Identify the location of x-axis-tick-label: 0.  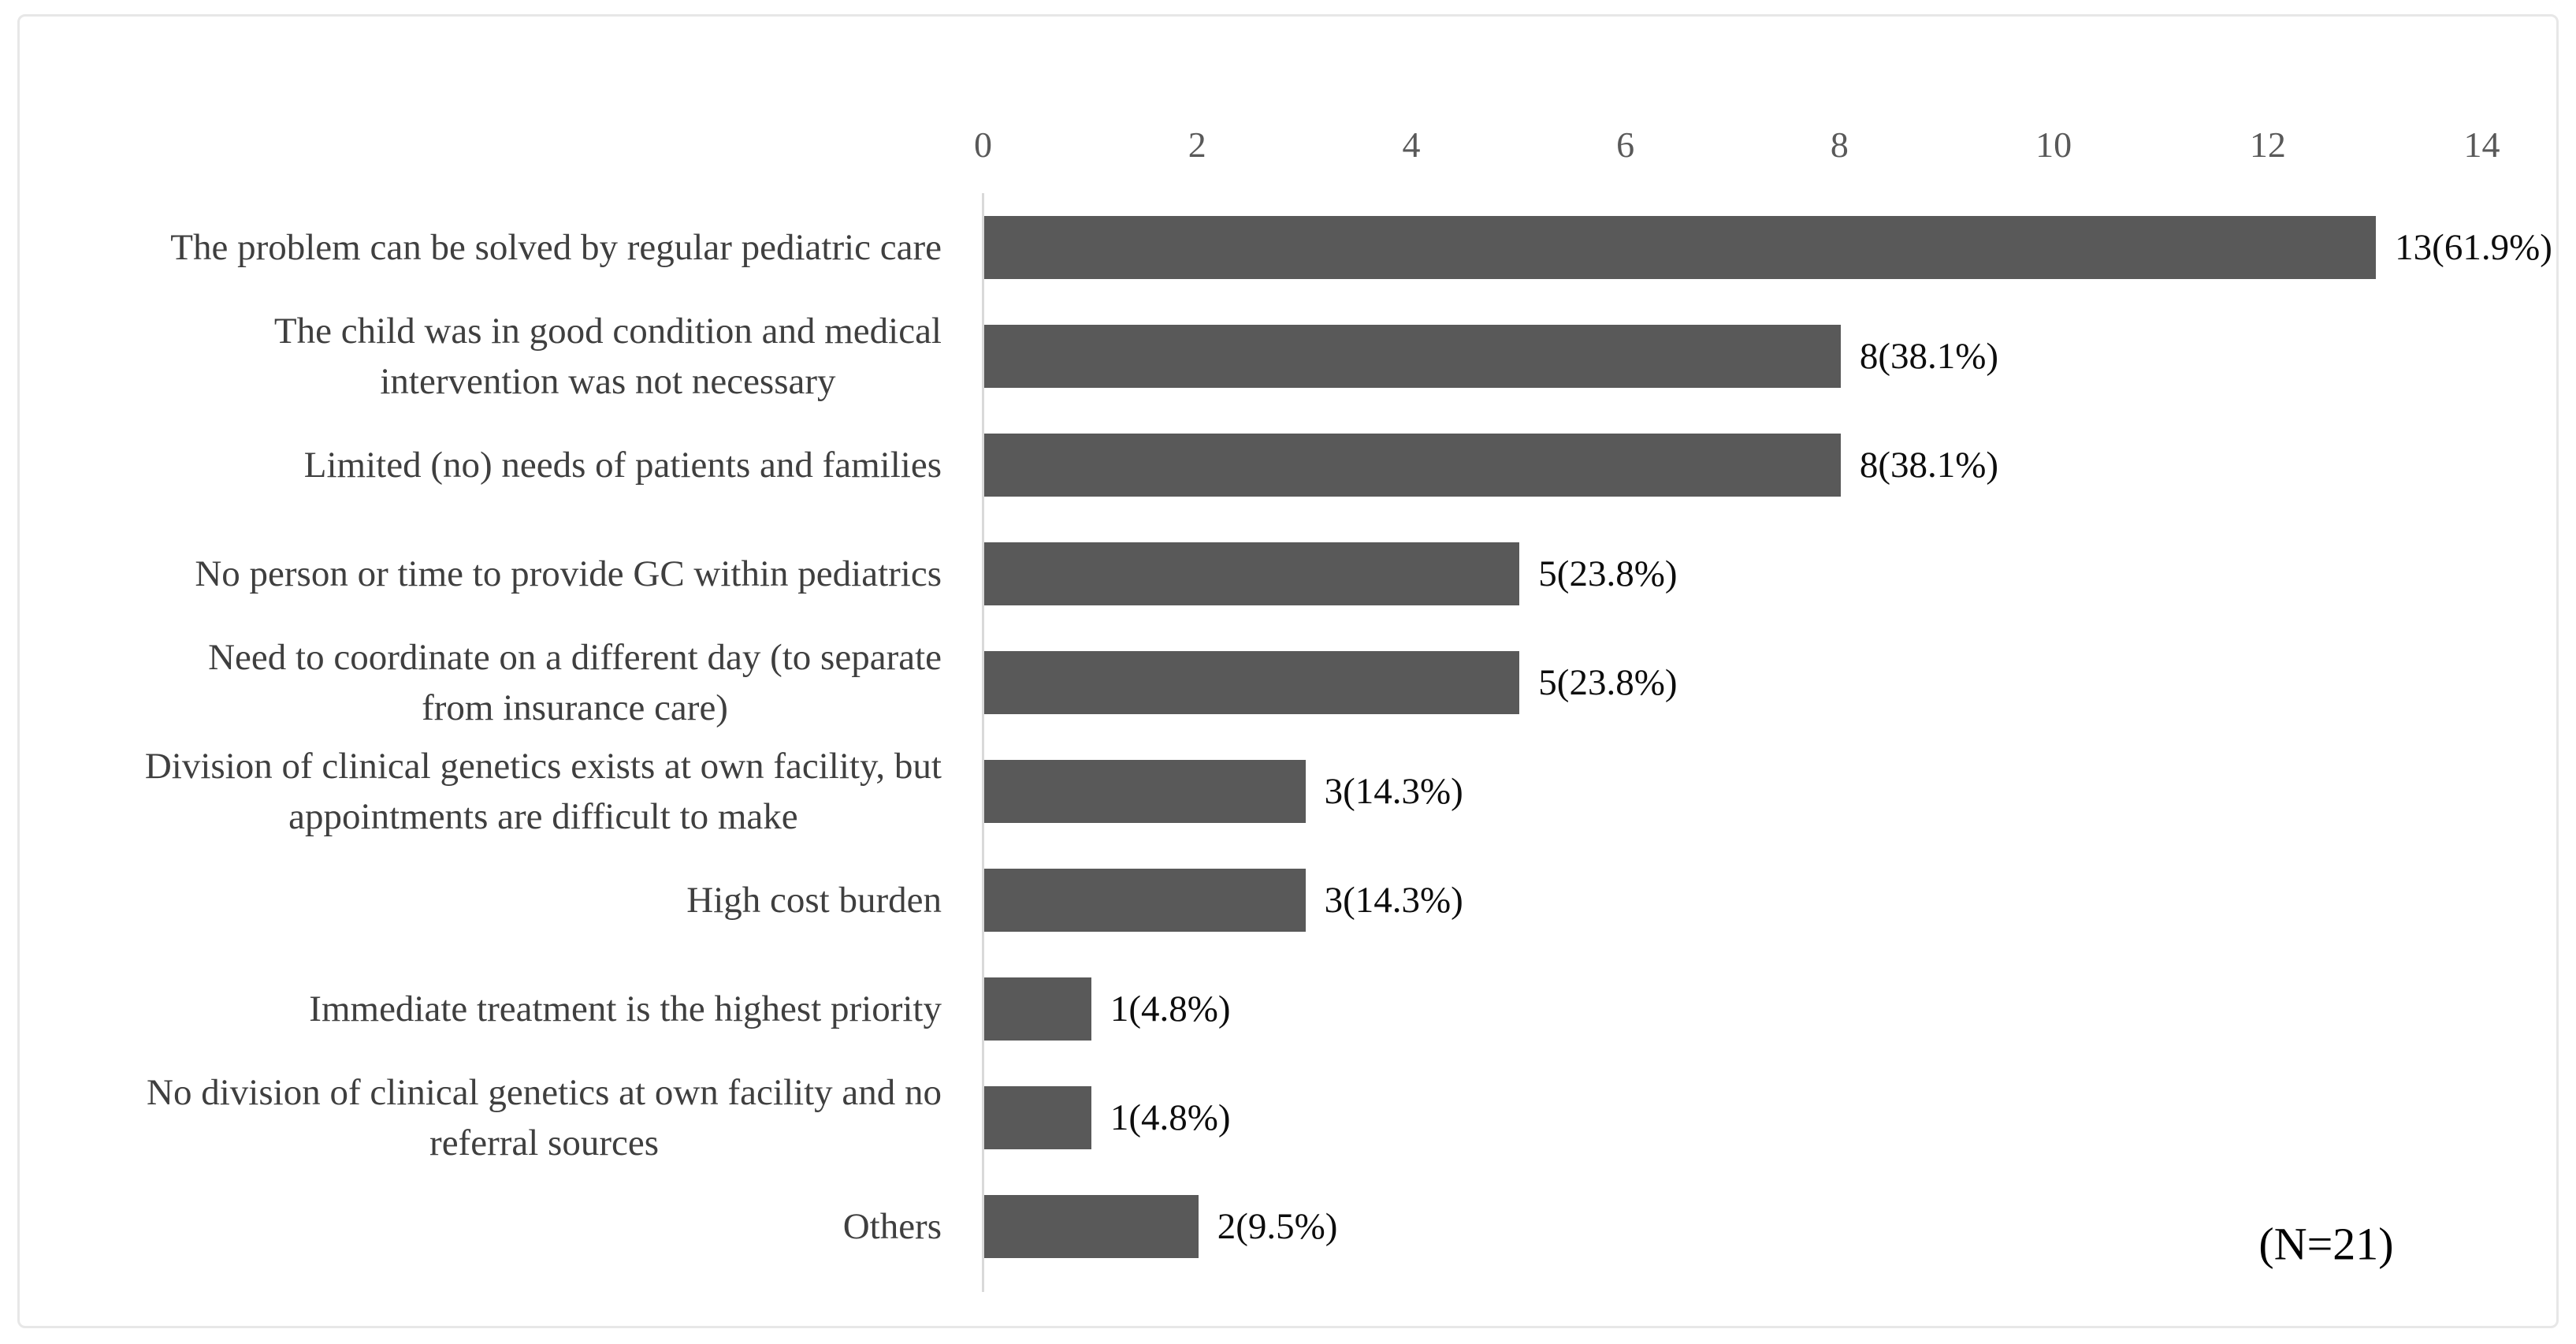
(983, 145).